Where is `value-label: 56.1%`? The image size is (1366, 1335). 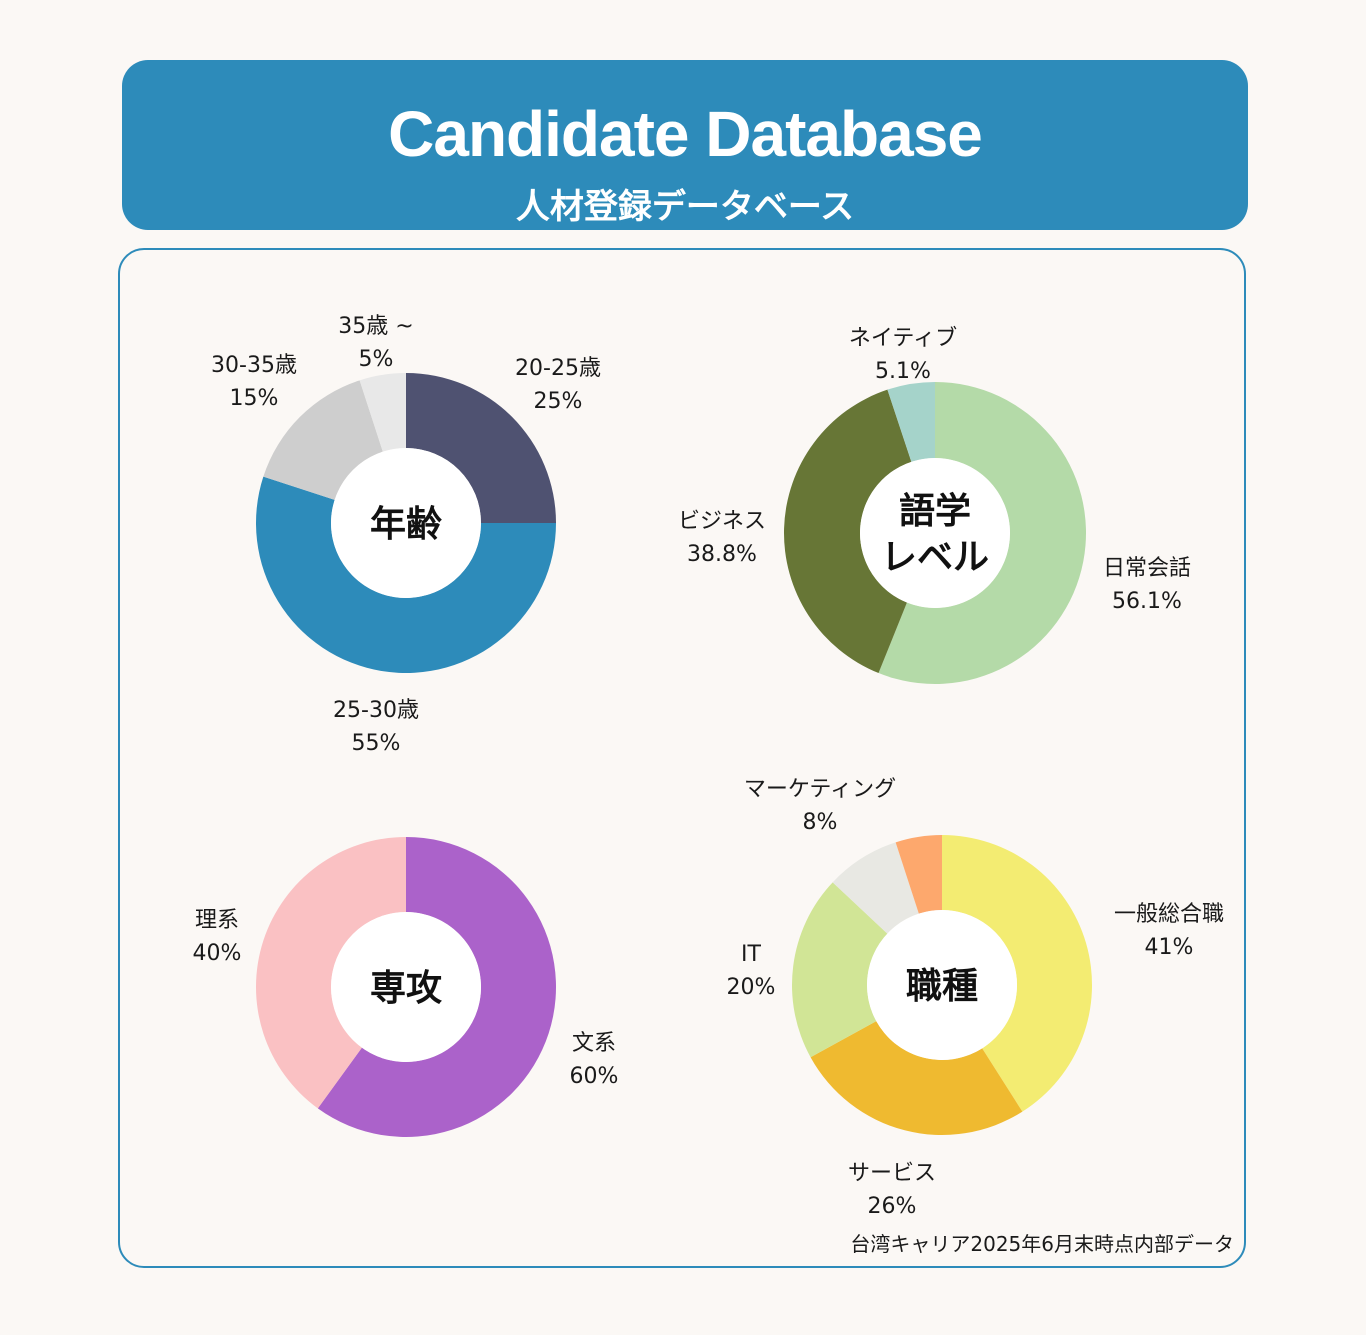
value-label: 56.1% is located at coordinates (1147, 601).